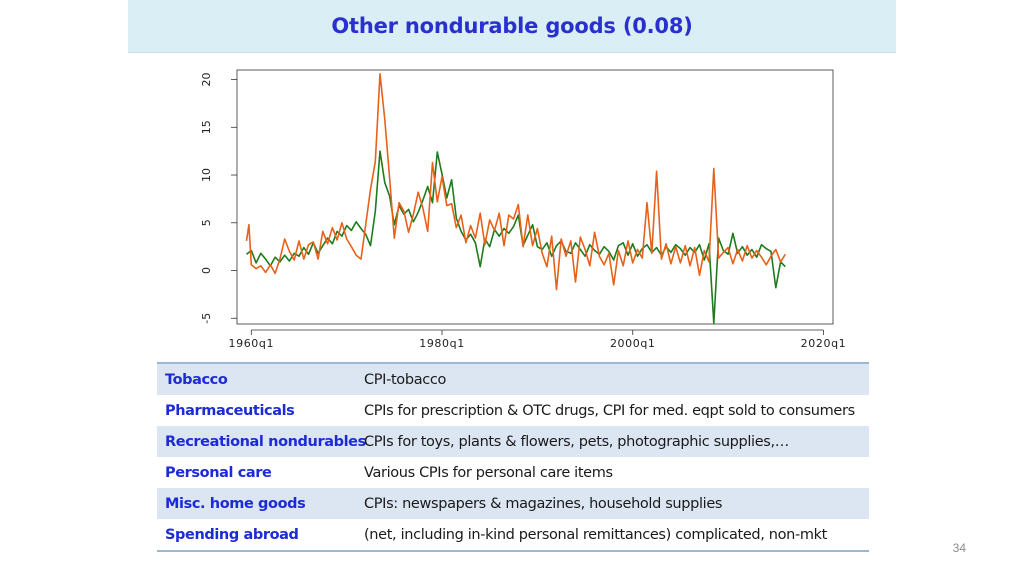  I want to click on table-description: CPI-tobacco, so click(405, 379).